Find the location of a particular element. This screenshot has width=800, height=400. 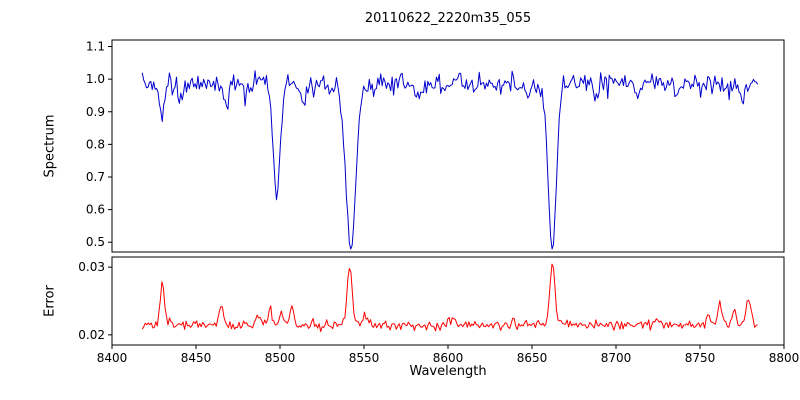

y-axis-label-error: Error is located at coordinates (50, 301).